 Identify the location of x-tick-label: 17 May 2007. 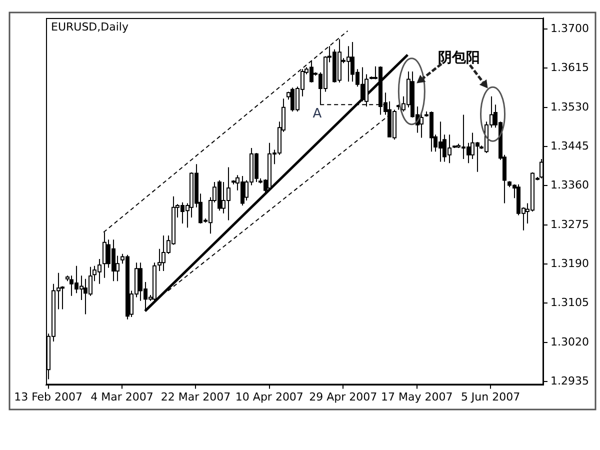
(416, 397).